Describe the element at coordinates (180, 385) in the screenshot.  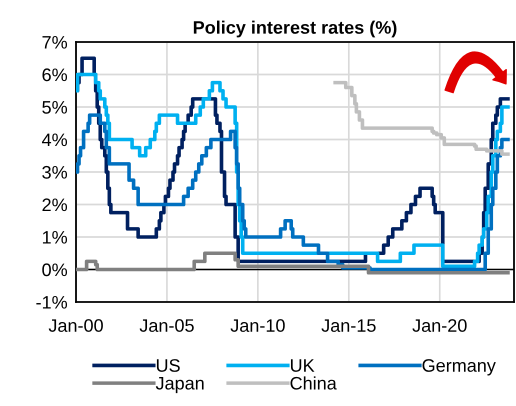
I see `legend-label: Japan` at that location.